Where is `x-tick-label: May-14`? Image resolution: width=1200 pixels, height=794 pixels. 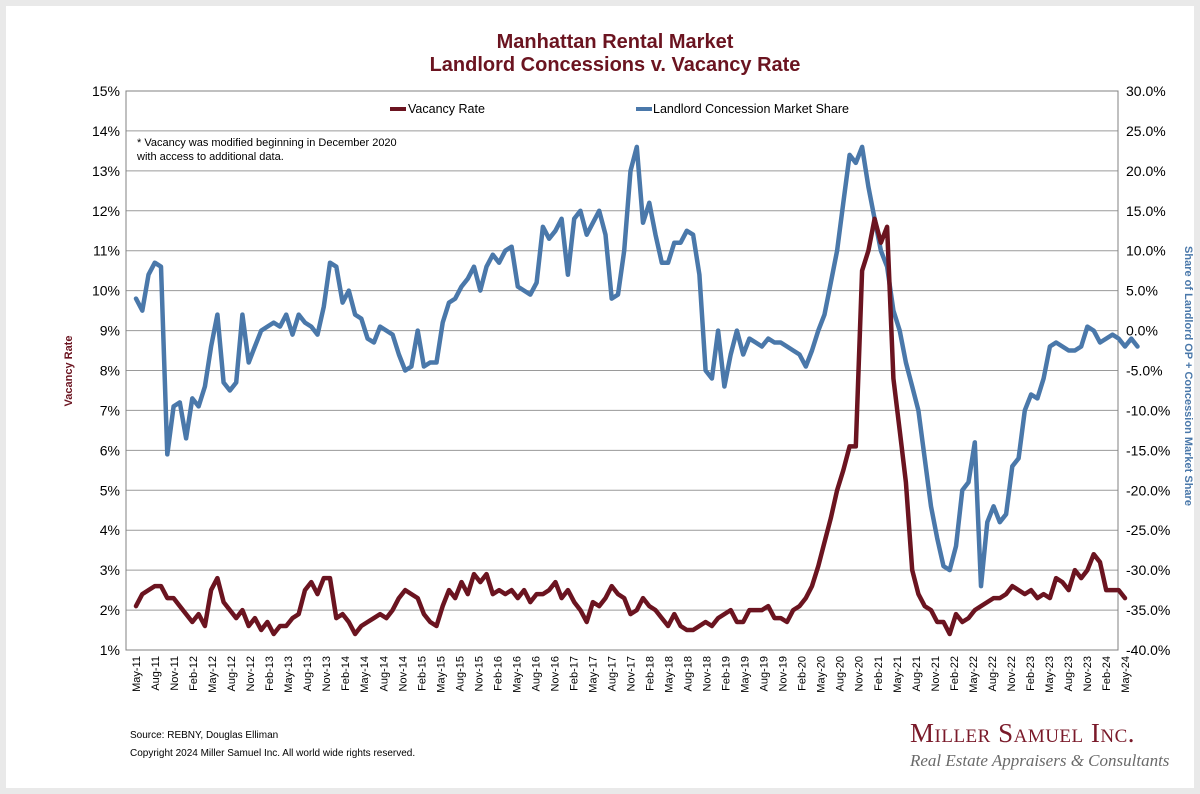
x-tick-label: May-14 is located at coordinates (365, 674).